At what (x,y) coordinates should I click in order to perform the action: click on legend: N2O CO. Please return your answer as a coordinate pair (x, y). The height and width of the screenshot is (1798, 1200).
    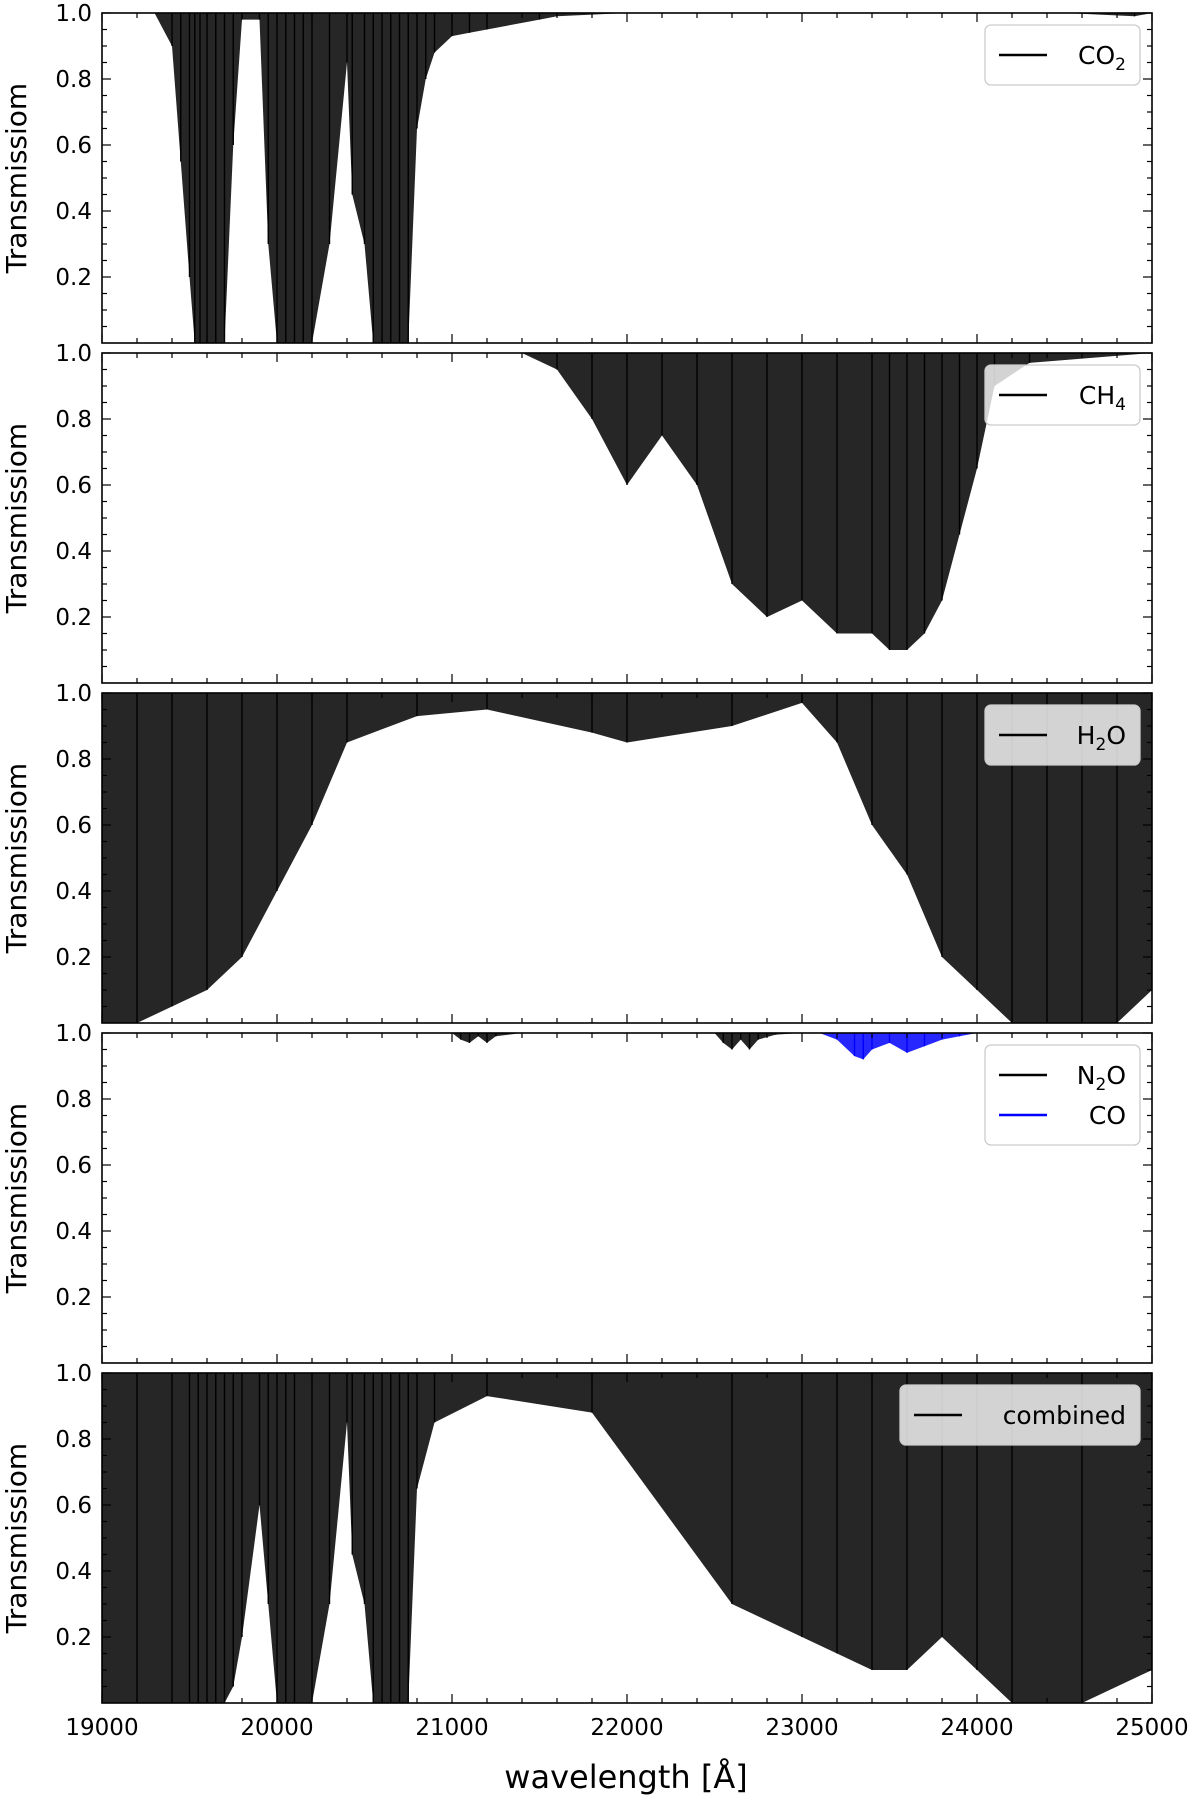
    Looking at the image, I should click on (1062, 1095).